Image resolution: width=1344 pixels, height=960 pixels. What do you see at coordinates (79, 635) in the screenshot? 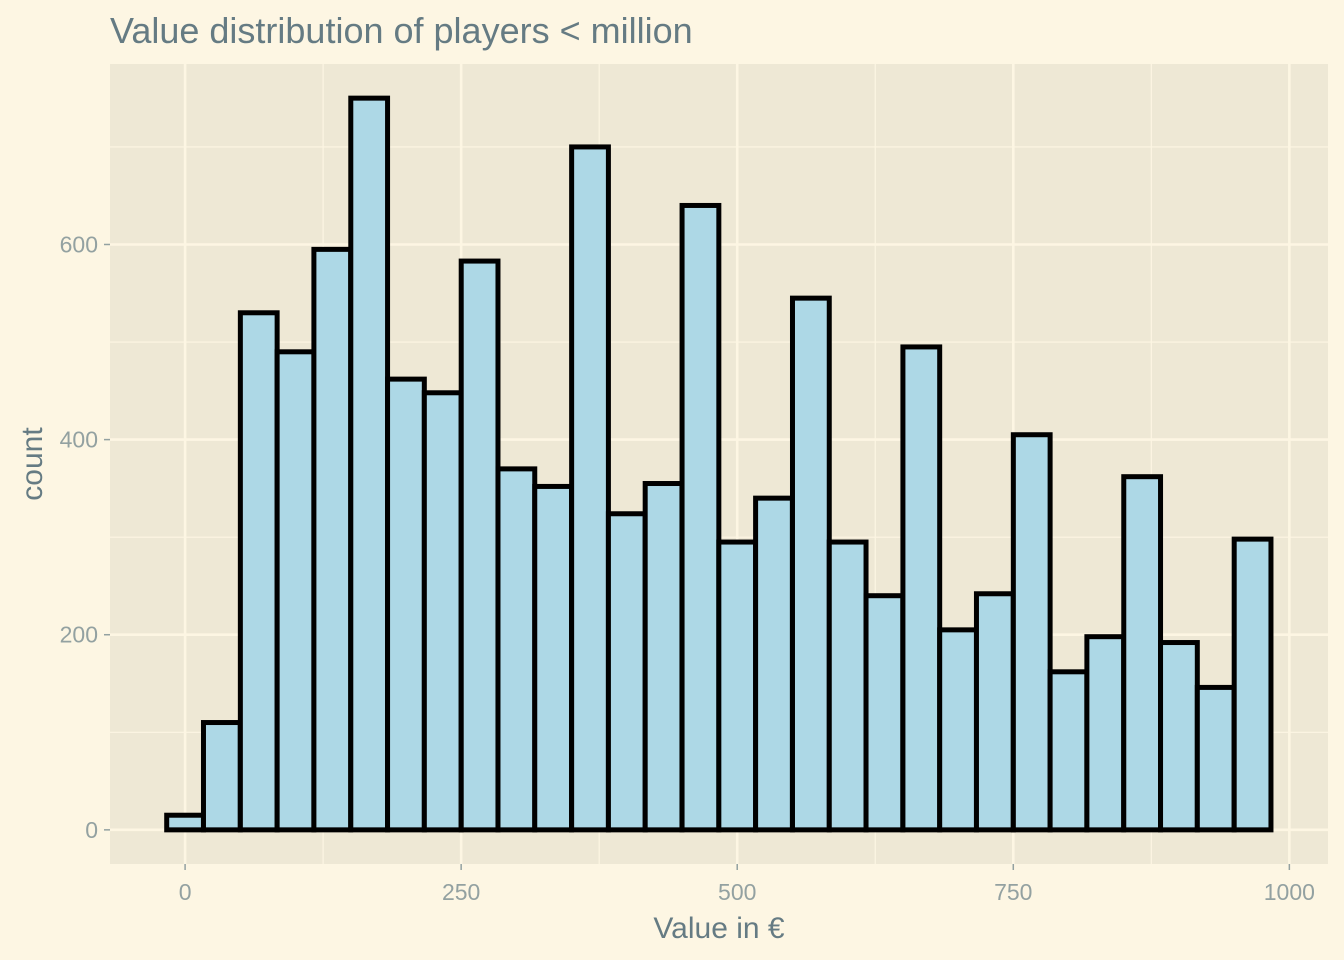
I see `y-tick-label: 200` at bounding box center [79, 635].